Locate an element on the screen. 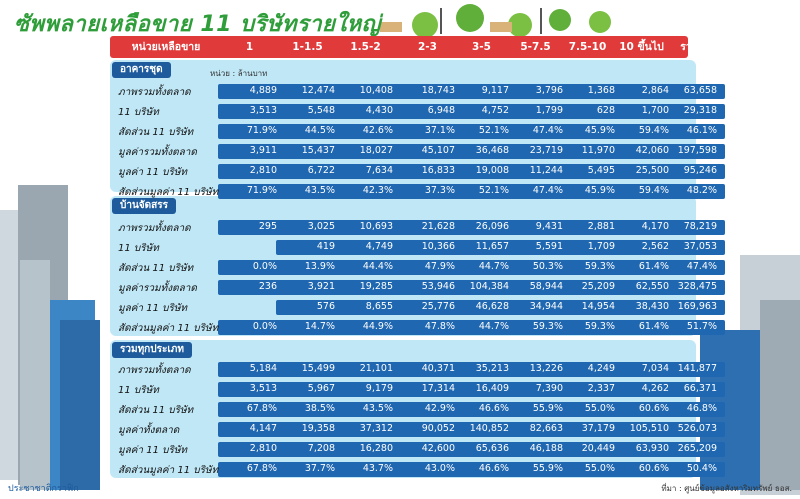 This screenshot has height=499, width=800. table-cell: 11,970 is located at coordinates (598, 150).